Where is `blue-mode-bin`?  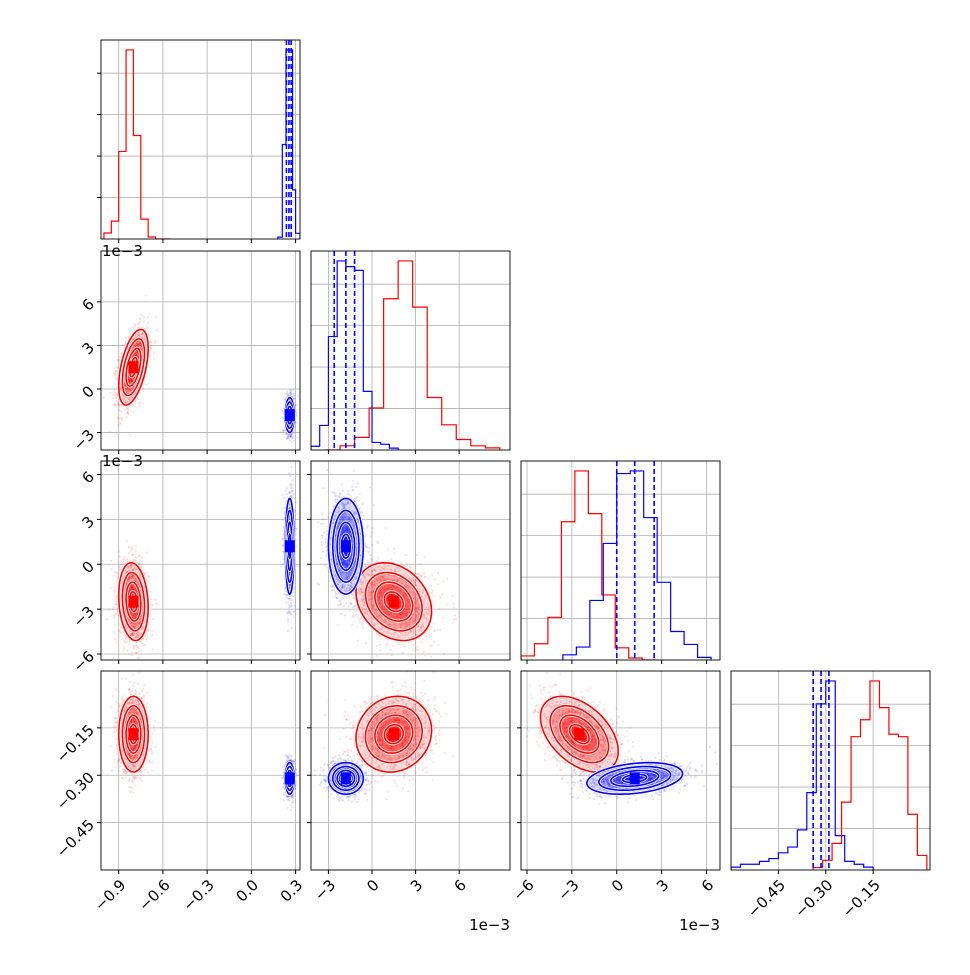 blue-mode-bin is located at coordinates (290, 415).